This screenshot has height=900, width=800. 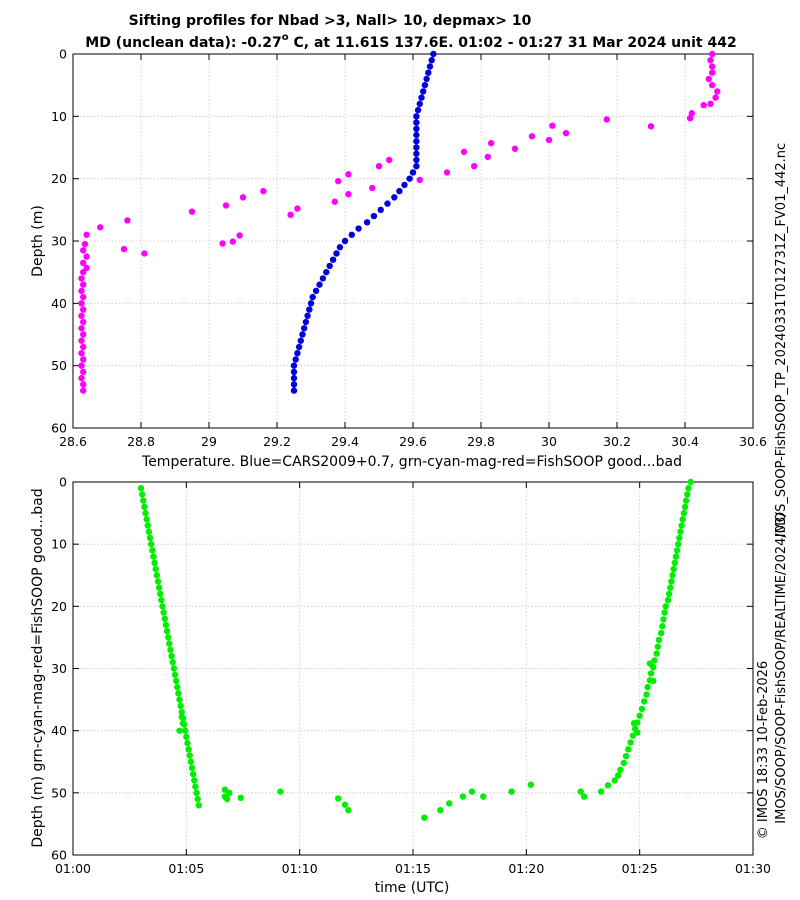 What do you see at coordinates (753, 868) in the screenshot?
I see `x-tick-label: 01:30` at bounding box center [753, 868].